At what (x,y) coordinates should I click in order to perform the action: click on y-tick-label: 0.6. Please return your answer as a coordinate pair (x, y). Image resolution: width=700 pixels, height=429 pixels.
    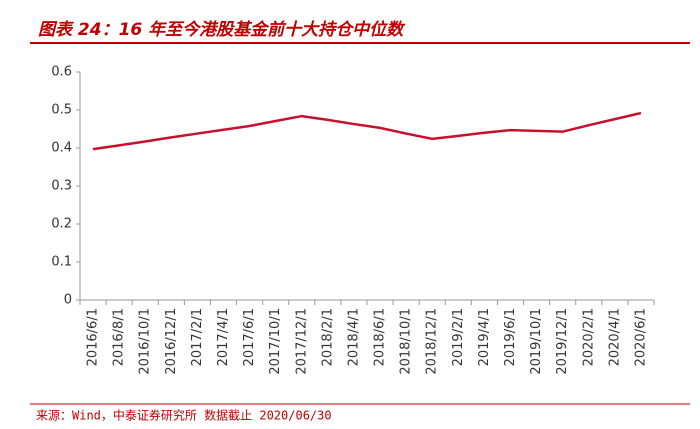
    Looking at the image, I should click on (61, 72).